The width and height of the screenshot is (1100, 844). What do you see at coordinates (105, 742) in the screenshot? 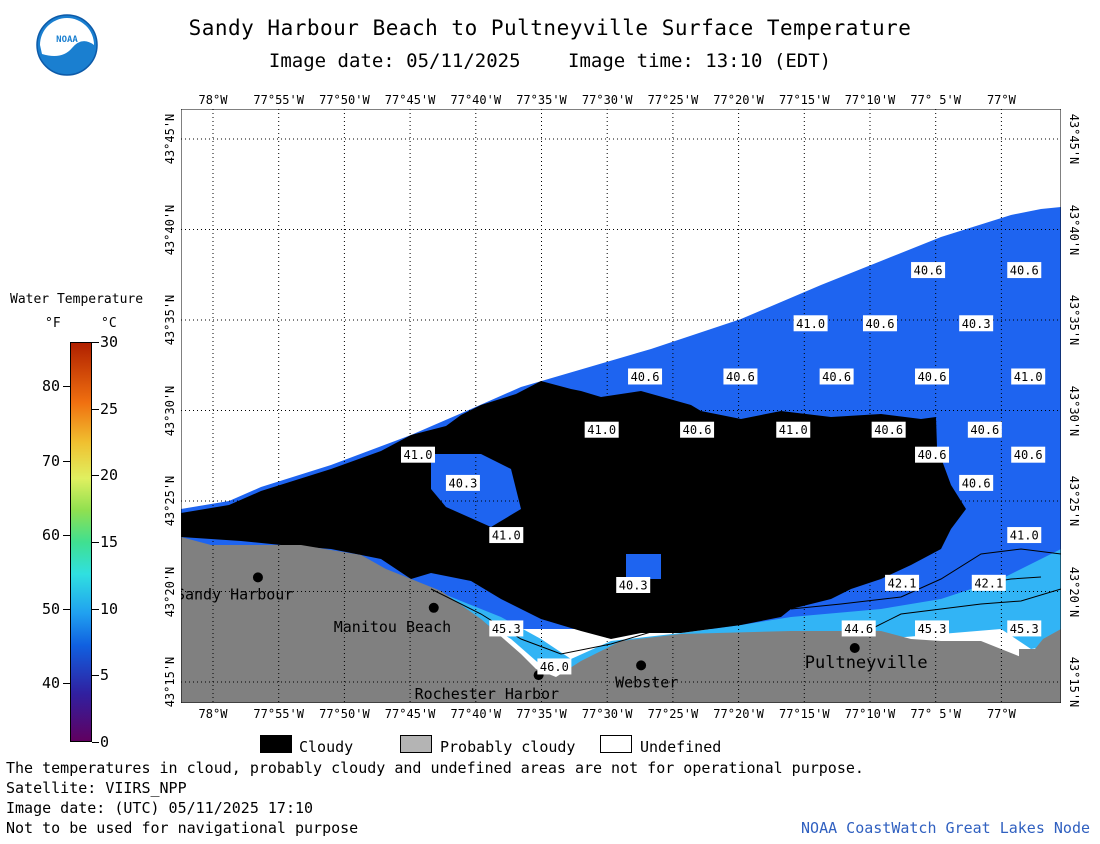
I see `celsius-tick: 0` at bounding box center [105, 742].